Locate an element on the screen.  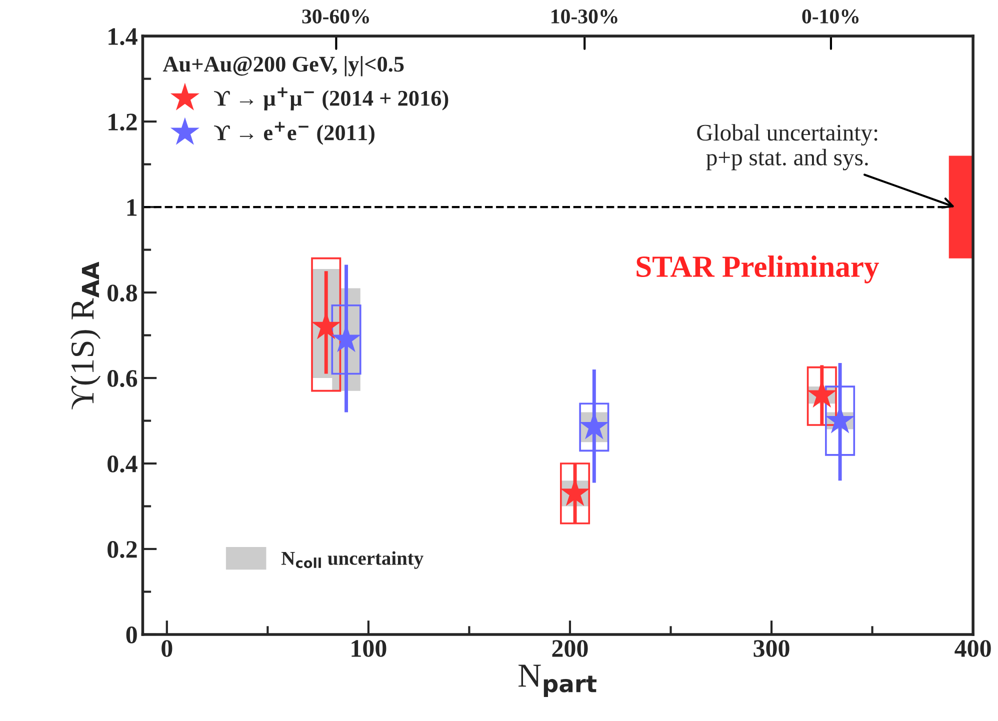
y-tick-label: 0.8 is located at coordinates (123, 293).